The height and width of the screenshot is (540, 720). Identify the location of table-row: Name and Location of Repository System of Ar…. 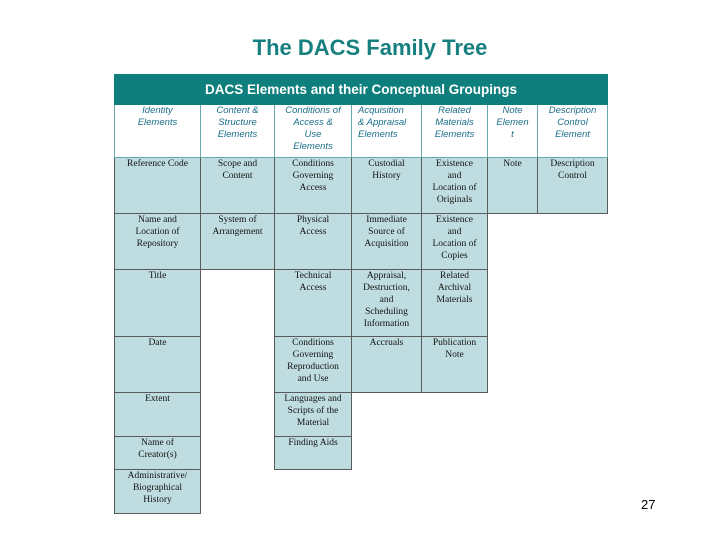
(361, 241).